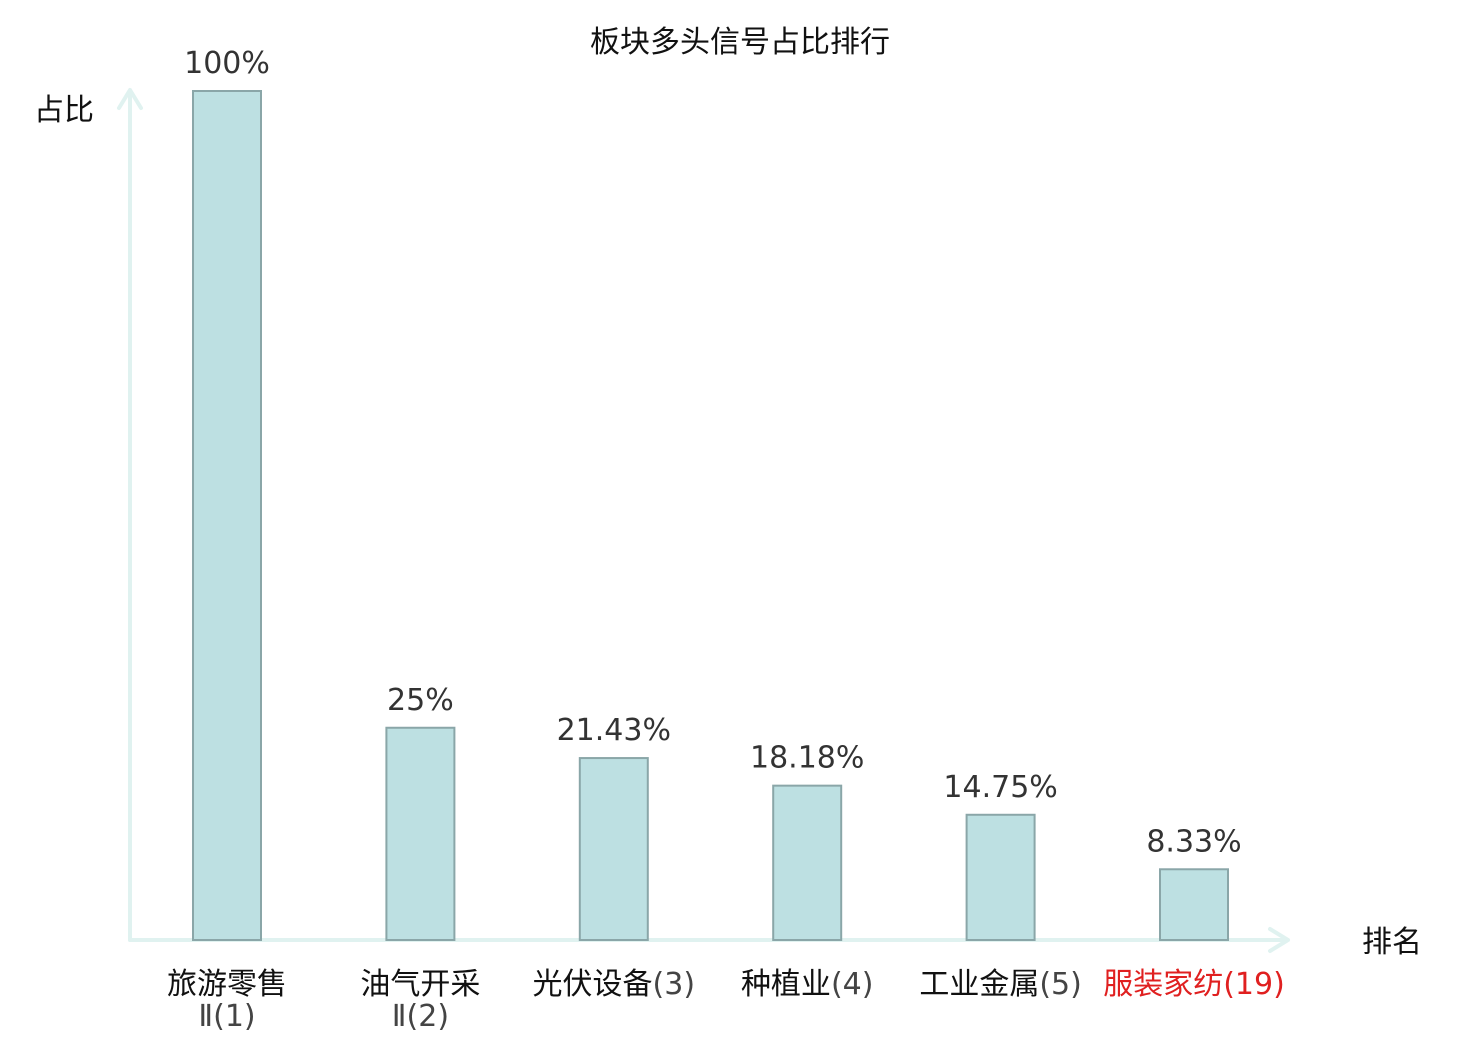 Image resolution: width=1480 pixels, height=1040 pixels. I want to click on category-label-6: 服装家纺(19), so click(1194, 984).